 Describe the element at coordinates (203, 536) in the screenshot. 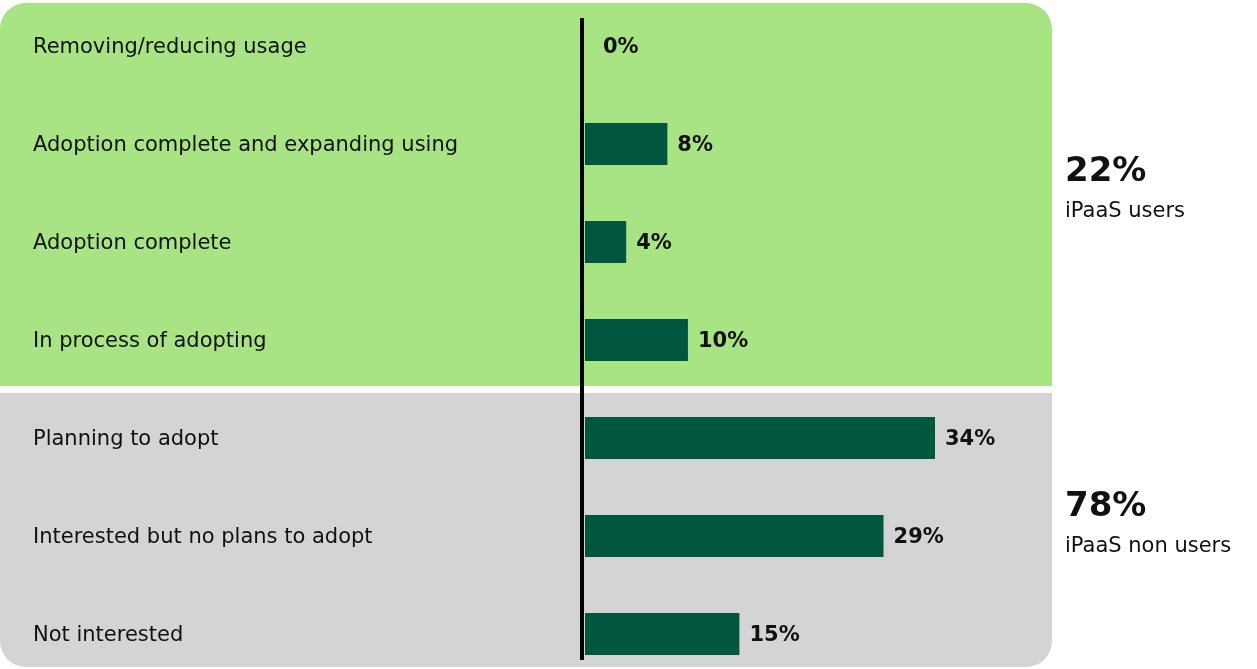

I see `y-tick-label: Interested but no plans to adopt` at that location.